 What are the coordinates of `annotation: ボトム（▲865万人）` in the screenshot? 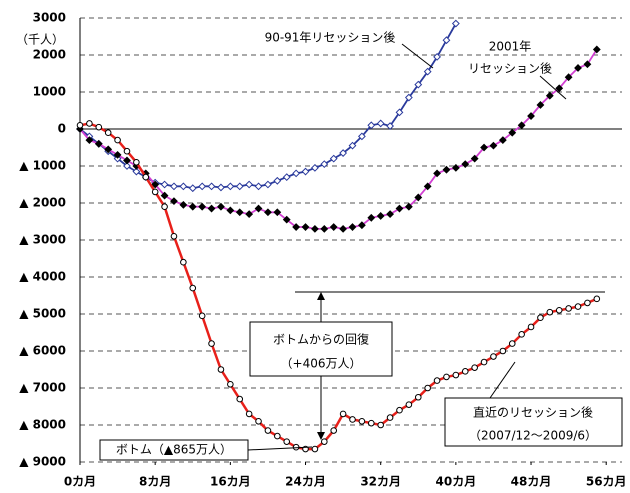 It's located at (174, 450).